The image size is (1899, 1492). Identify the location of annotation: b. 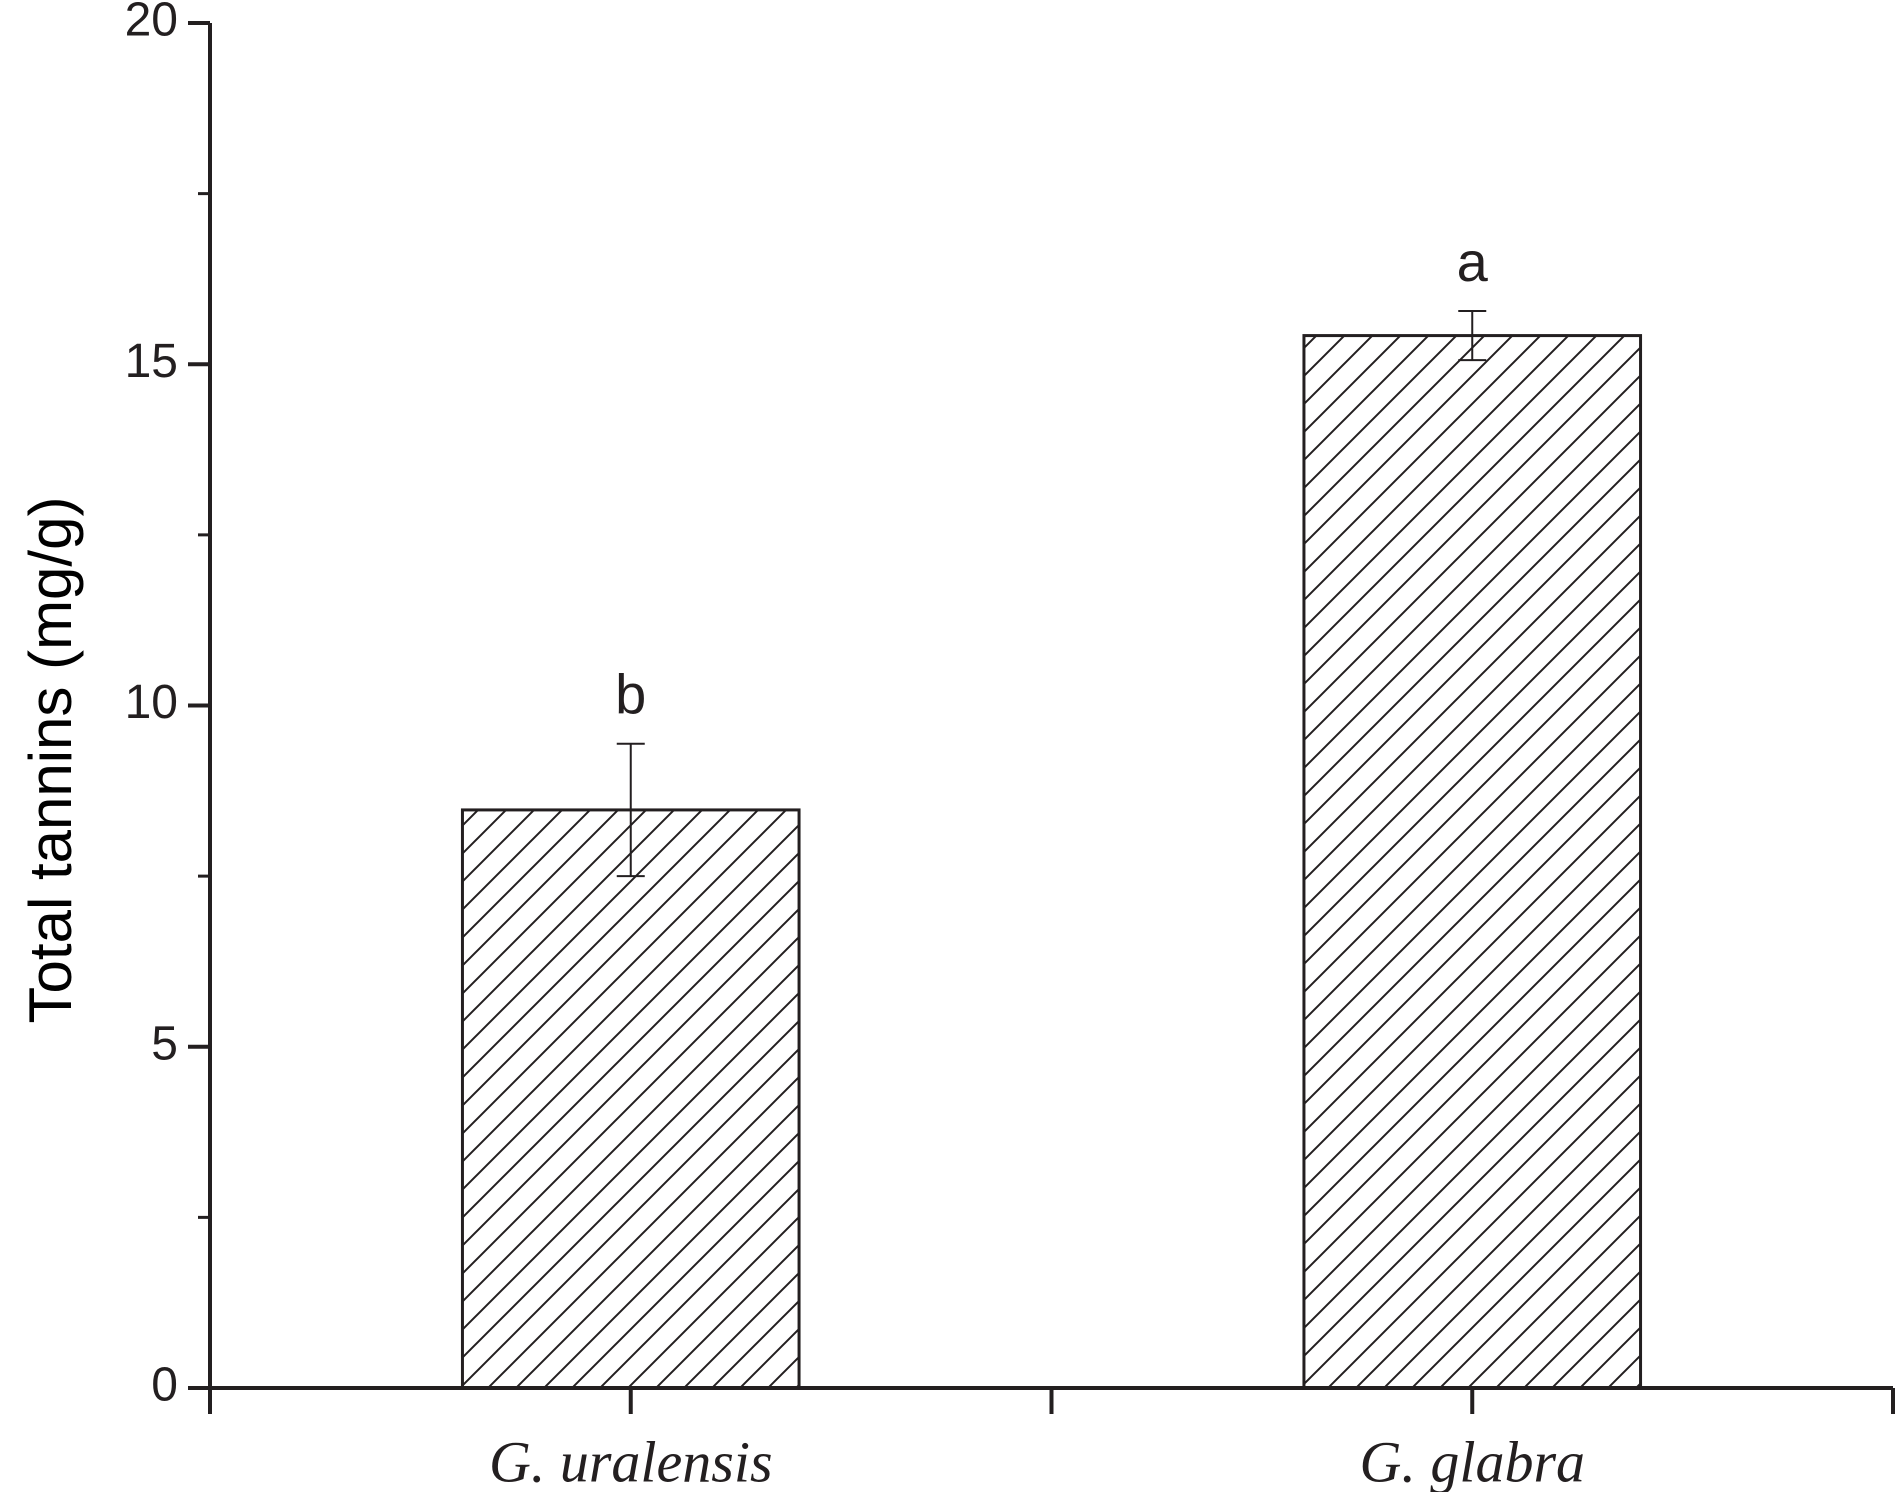
(630, 694).